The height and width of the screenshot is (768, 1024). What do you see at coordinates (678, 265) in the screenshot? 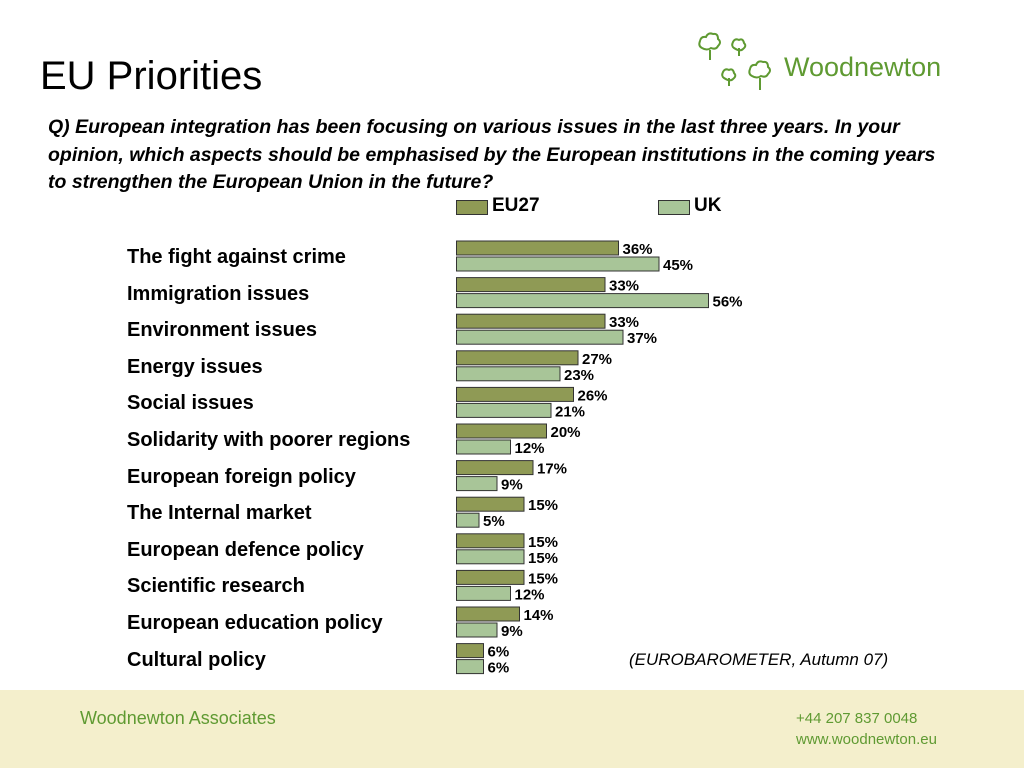
I see `data-label-uk: 45%` at bounding box center [678, 265].